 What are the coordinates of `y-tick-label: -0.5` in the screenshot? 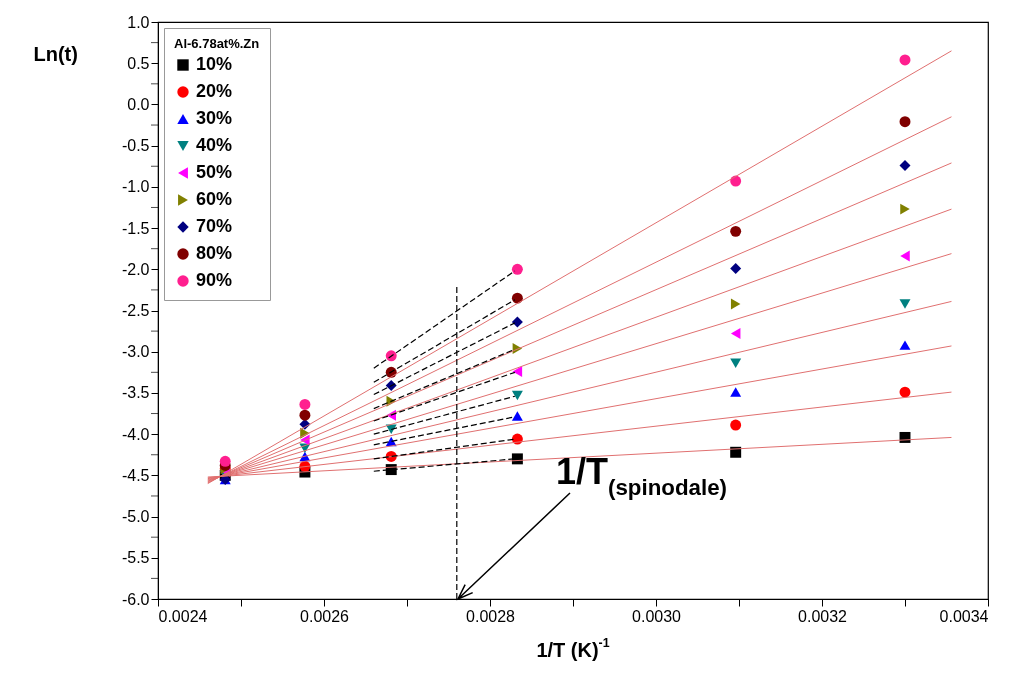 It's located at (135, 146).